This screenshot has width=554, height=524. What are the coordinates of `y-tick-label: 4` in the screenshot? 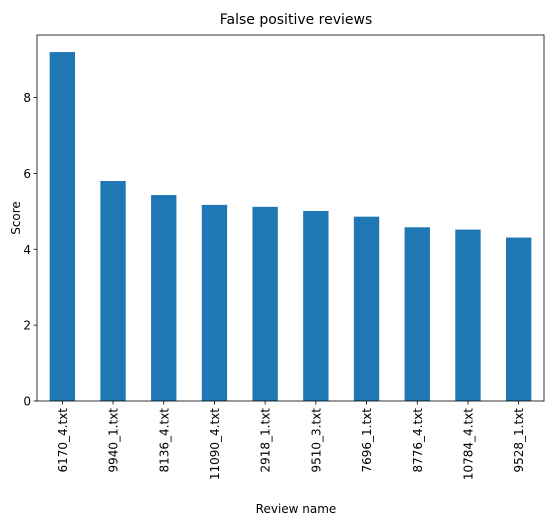 It's located at (27, 250).